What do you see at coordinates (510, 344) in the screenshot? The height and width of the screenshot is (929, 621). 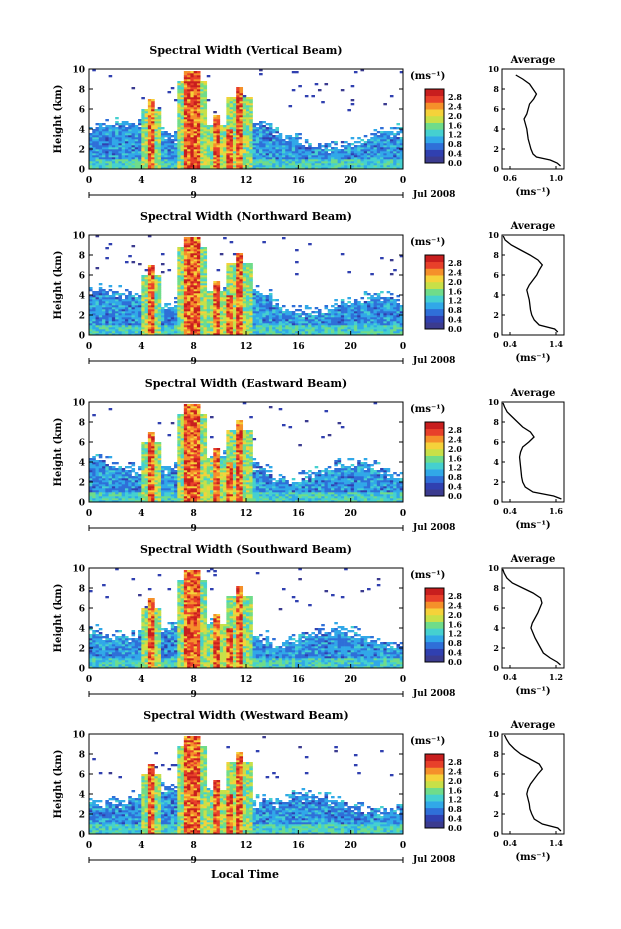 I see `avg-x-tick-label: 0.4` at bounding box center [510, 344].